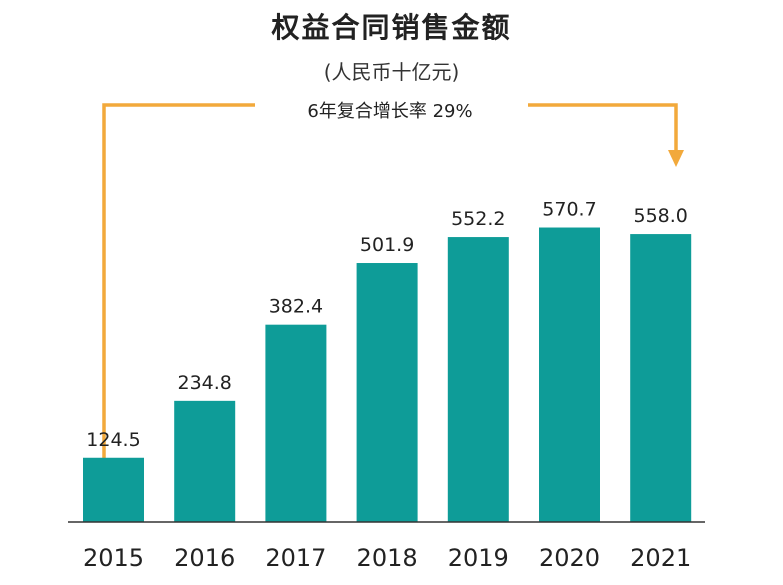 The width and height of the screenshot is (783, 585). Describe the element at coordinates (204, 558) in the screenshot. I see `x-tick-2016: 2016` at that location.